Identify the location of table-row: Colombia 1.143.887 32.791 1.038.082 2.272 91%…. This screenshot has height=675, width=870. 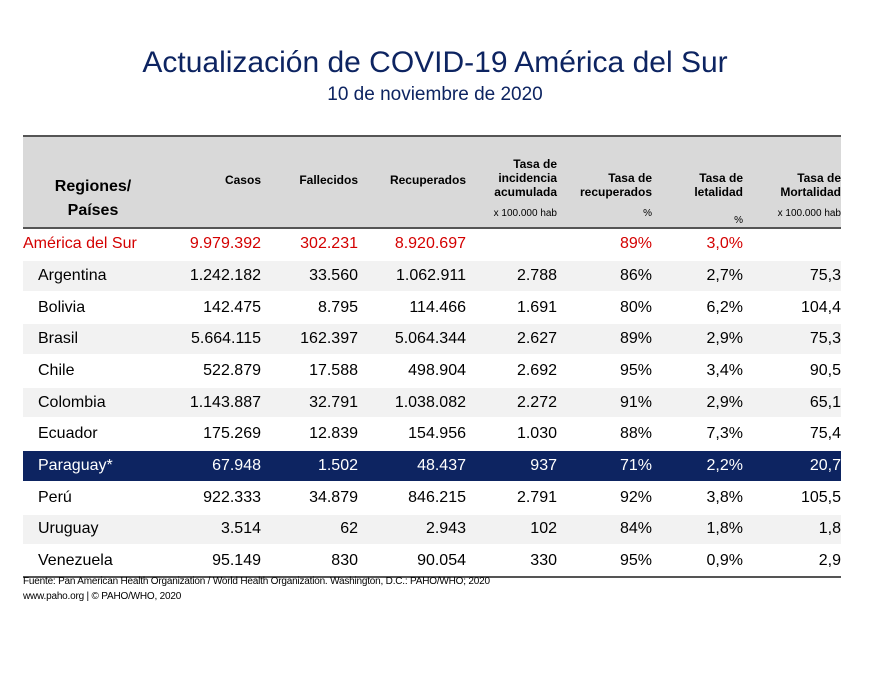
(432, 402).